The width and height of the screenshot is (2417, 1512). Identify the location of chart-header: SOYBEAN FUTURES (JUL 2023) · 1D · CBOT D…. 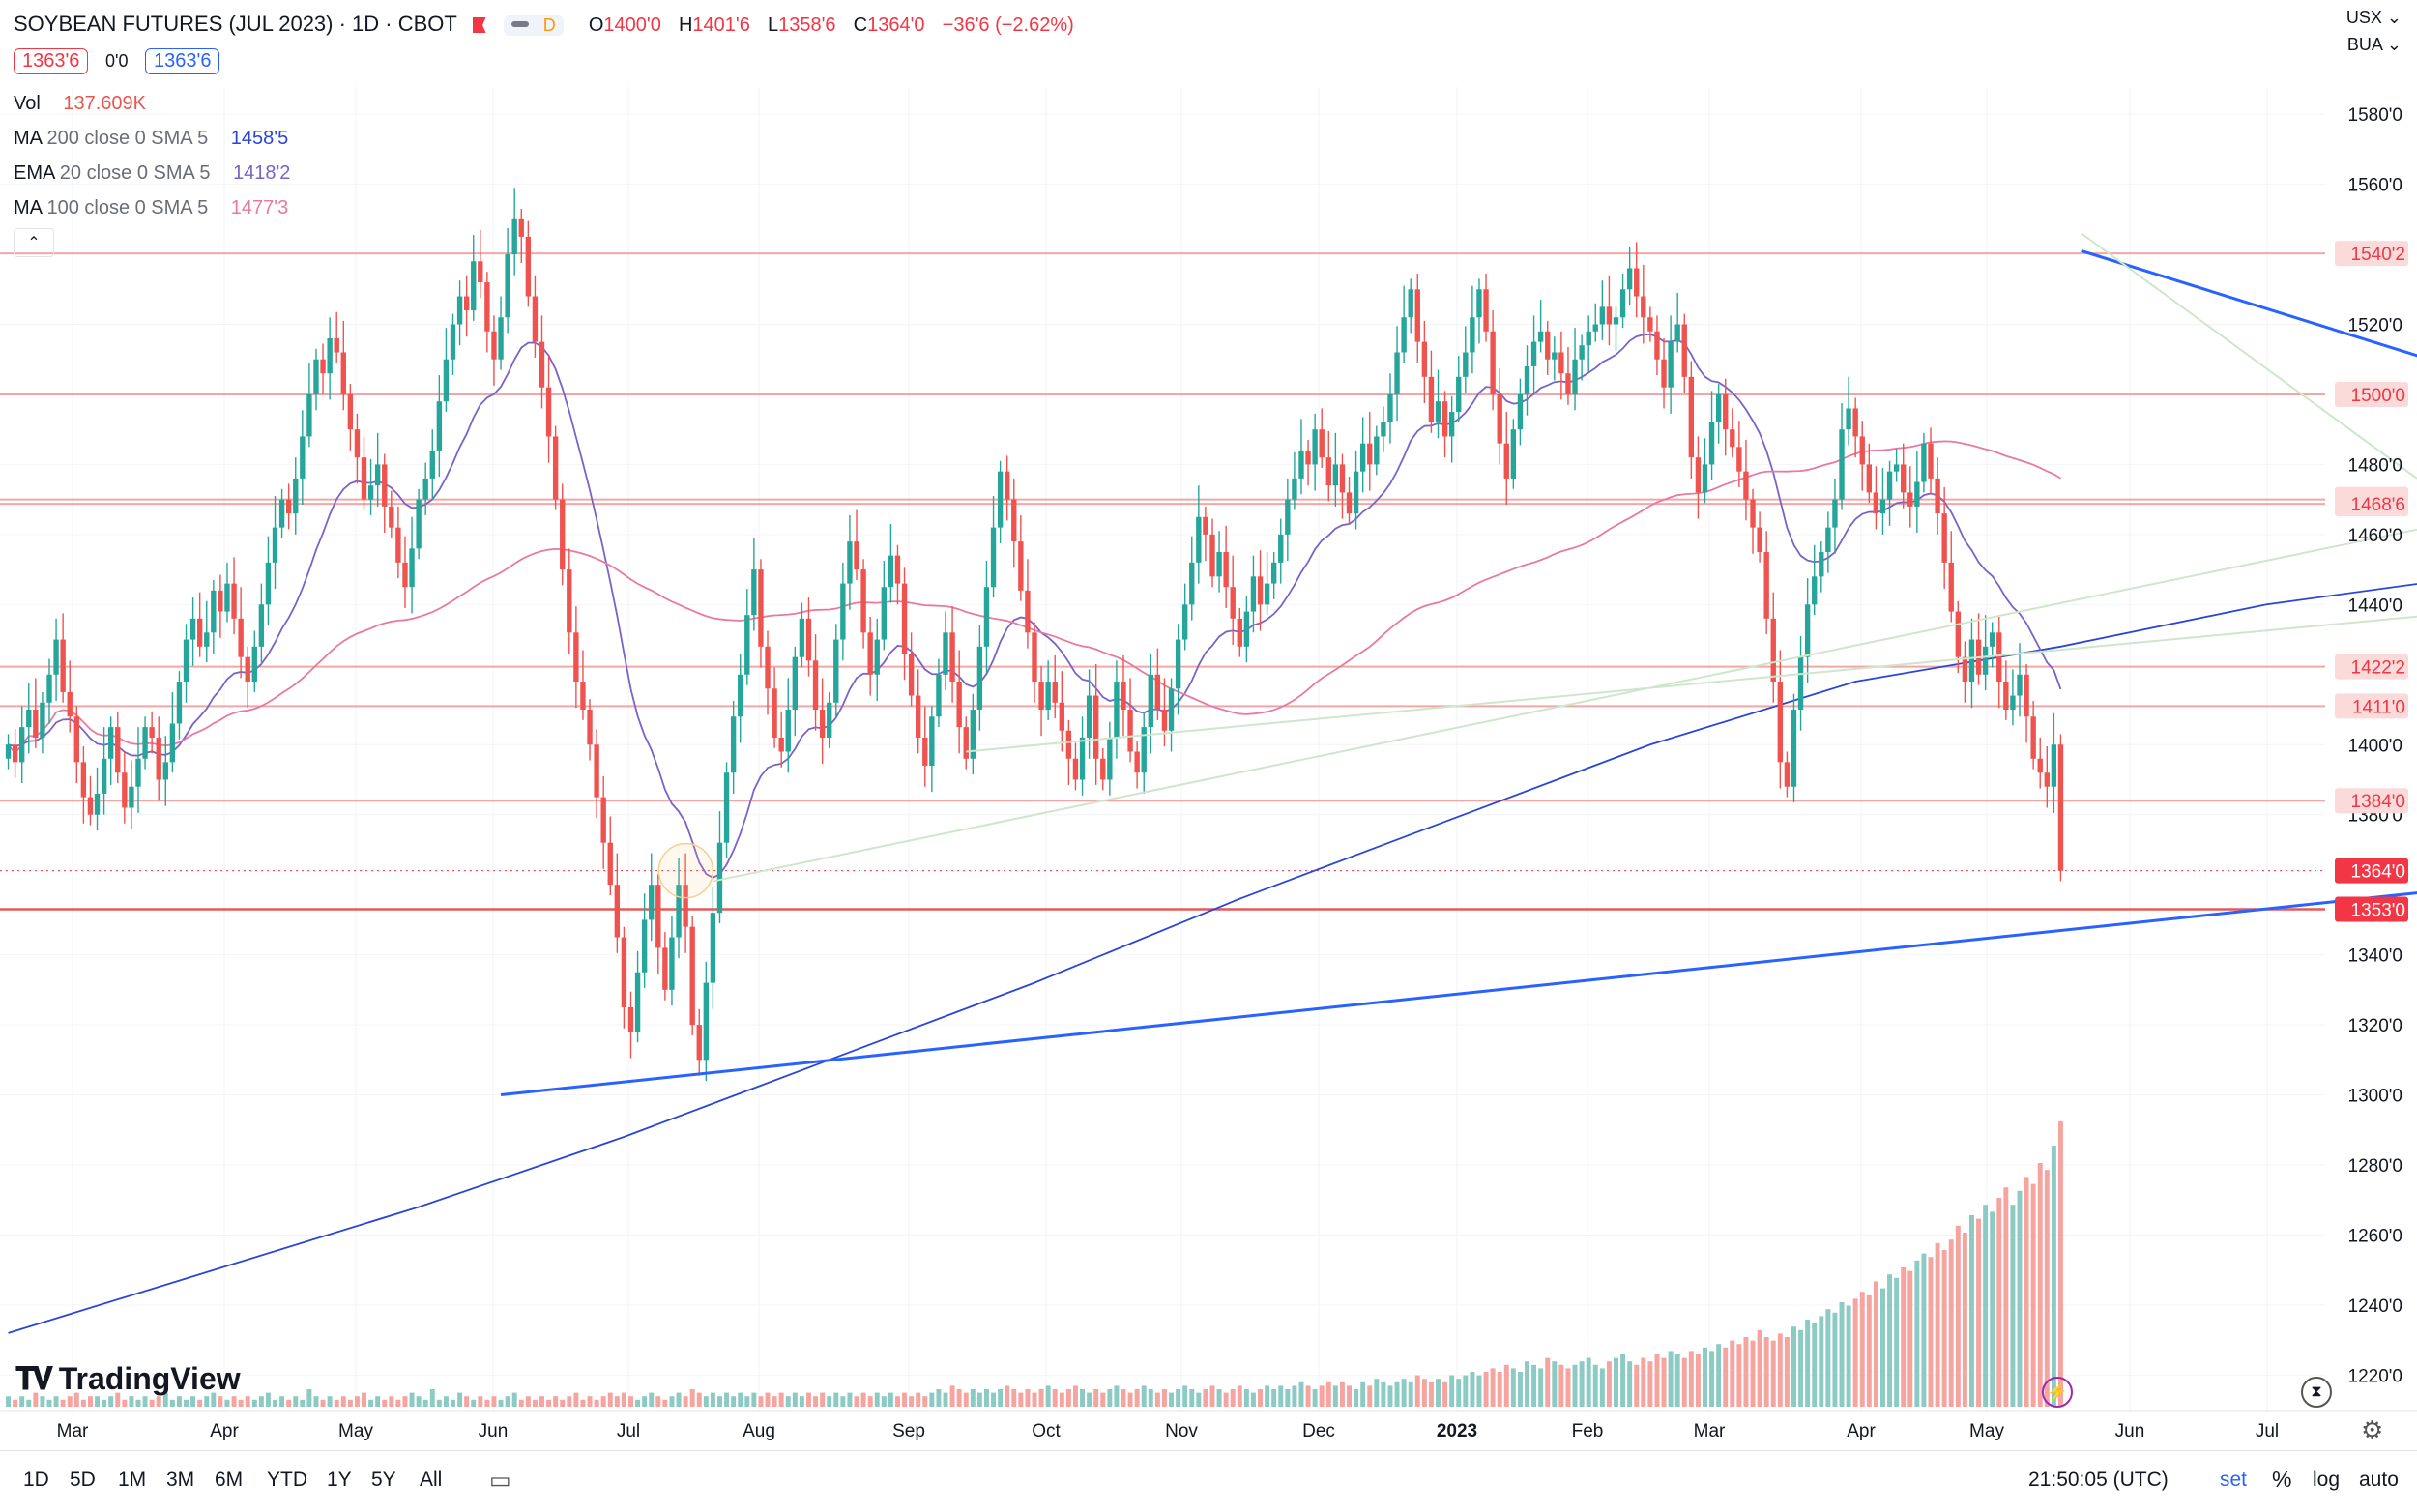
(544, 24).